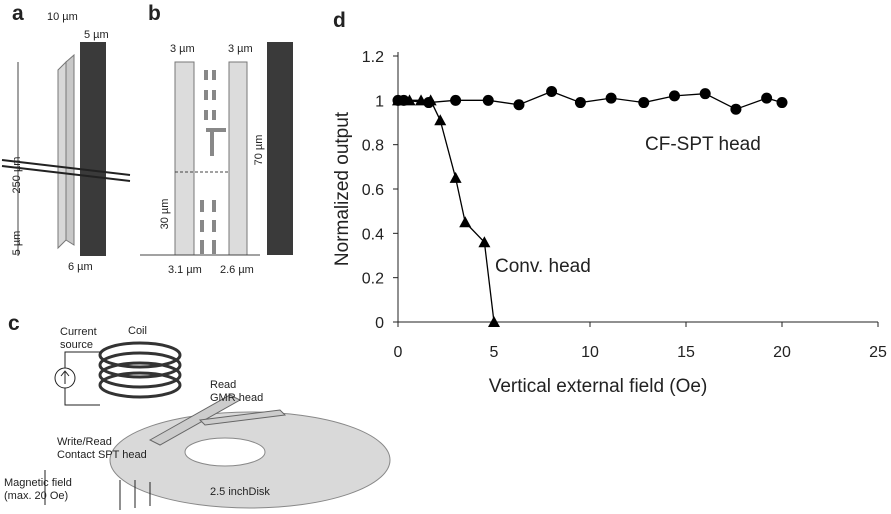 The width and height of the screenshot is (891, 514). Describe the element at coordinates (878, 352) in the screenshot. I see `x-tick-label: 25` at that location.